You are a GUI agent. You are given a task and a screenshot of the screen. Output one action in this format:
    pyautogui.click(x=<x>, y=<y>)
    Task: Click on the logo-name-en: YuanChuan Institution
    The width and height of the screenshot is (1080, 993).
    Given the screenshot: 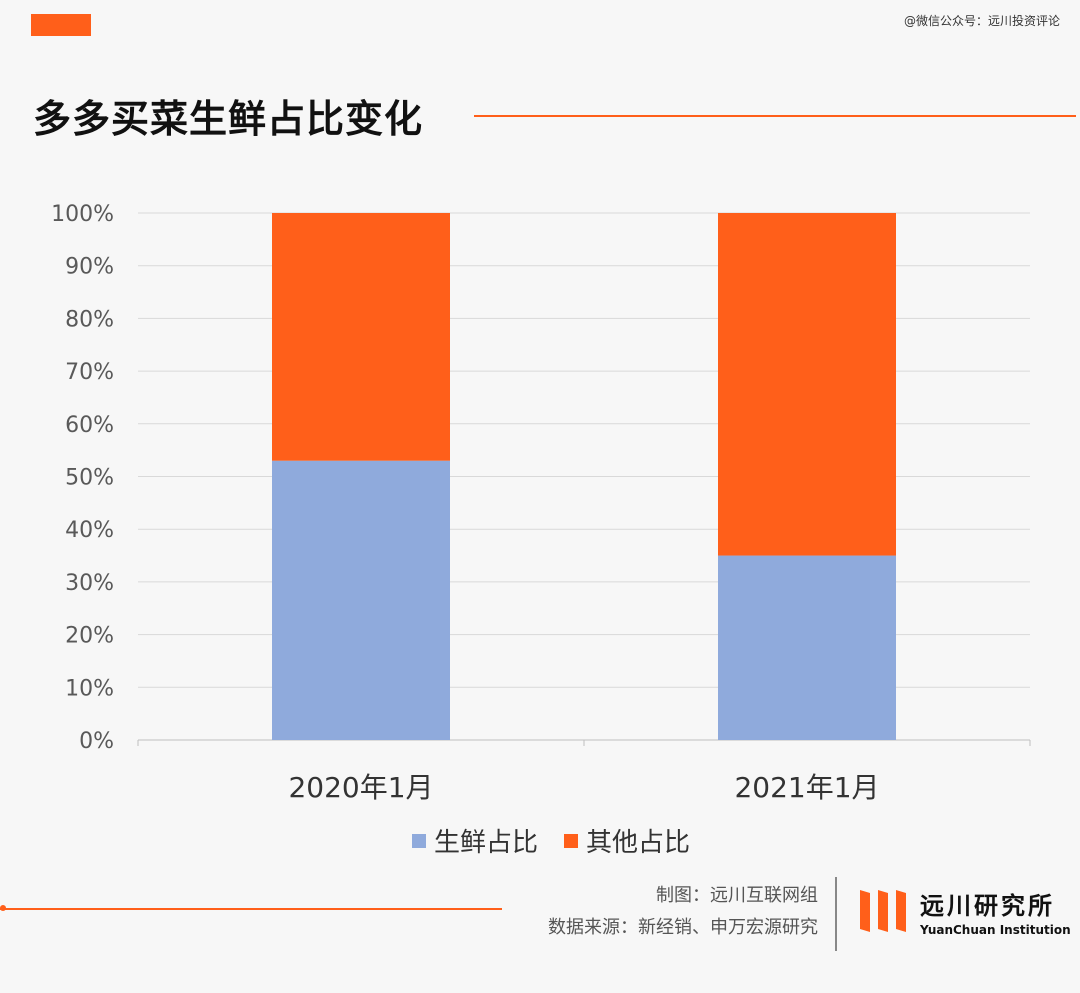 What is the action you would take?
    pyautogui.click(x=995, y=930)
    